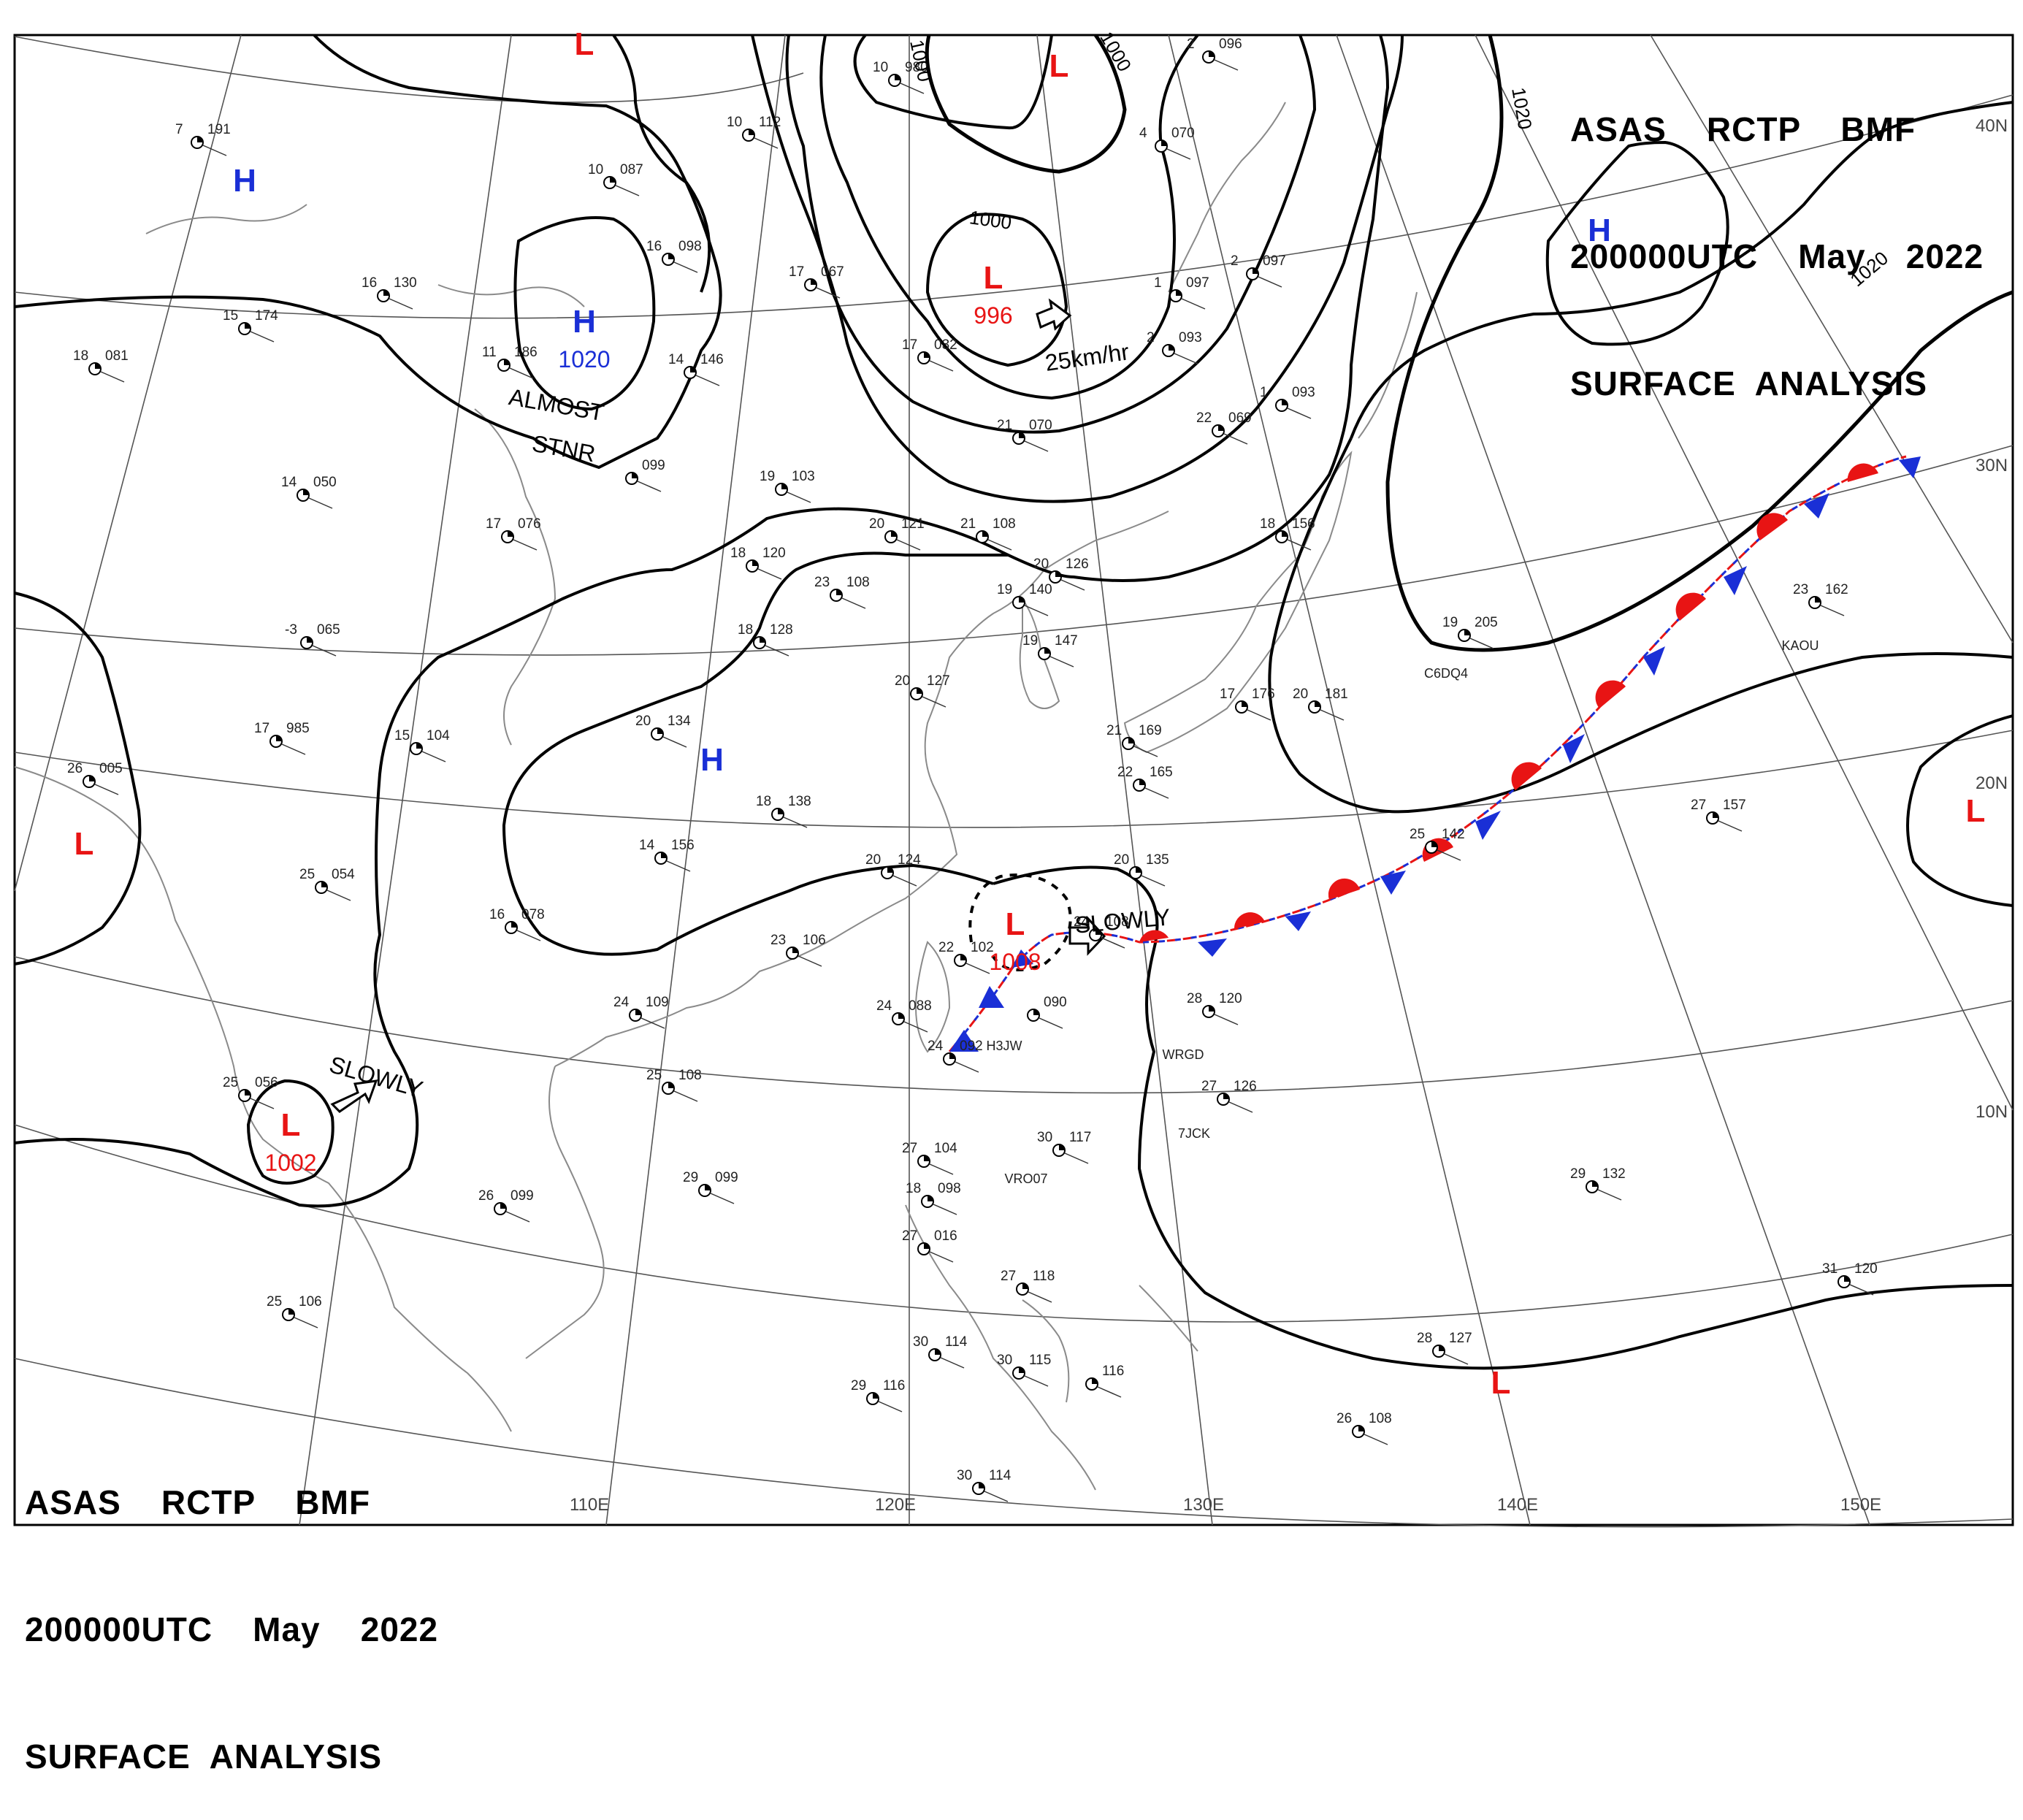 Image resolution: width=2023 pixels, height=1820 pixels. I want to click on station-pressure: 191, so click(219, 129).